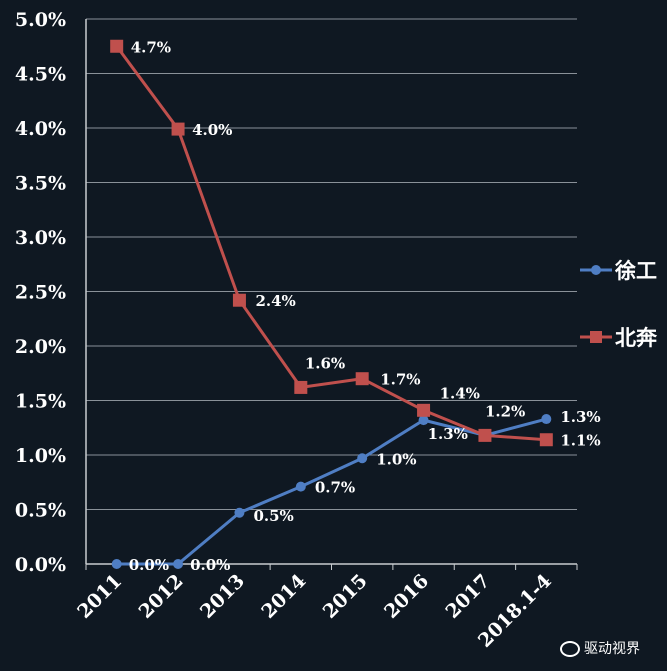 This screenshot has height=671, width=667. I want to click on watermark-text: 驱动视界, so click(612, 649).